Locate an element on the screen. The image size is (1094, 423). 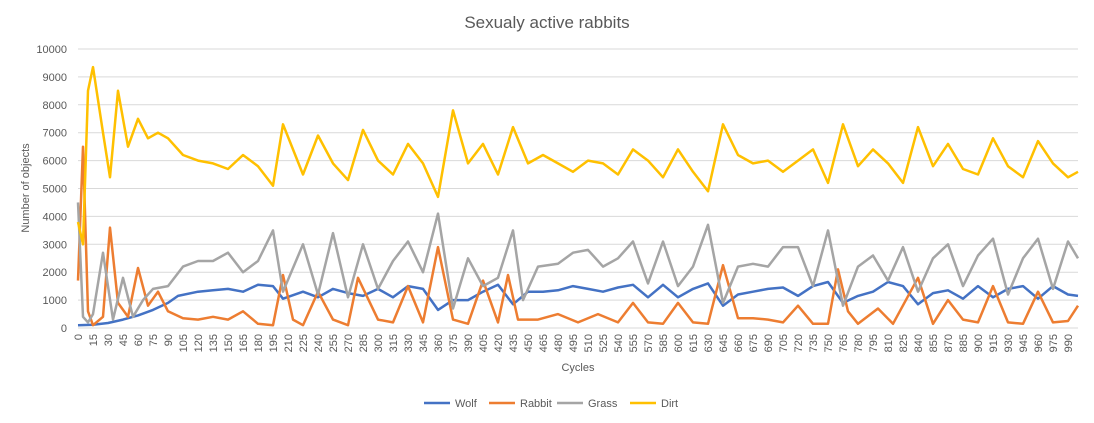
x-tick-label: 960 is located at coordinates (1039, 343).